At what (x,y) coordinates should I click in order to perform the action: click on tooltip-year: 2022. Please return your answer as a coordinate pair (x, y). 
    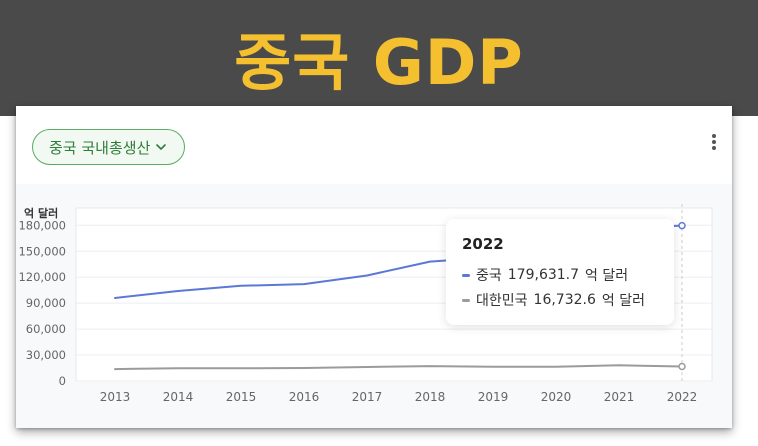
    Looking at the image, I should click on (483, 244).